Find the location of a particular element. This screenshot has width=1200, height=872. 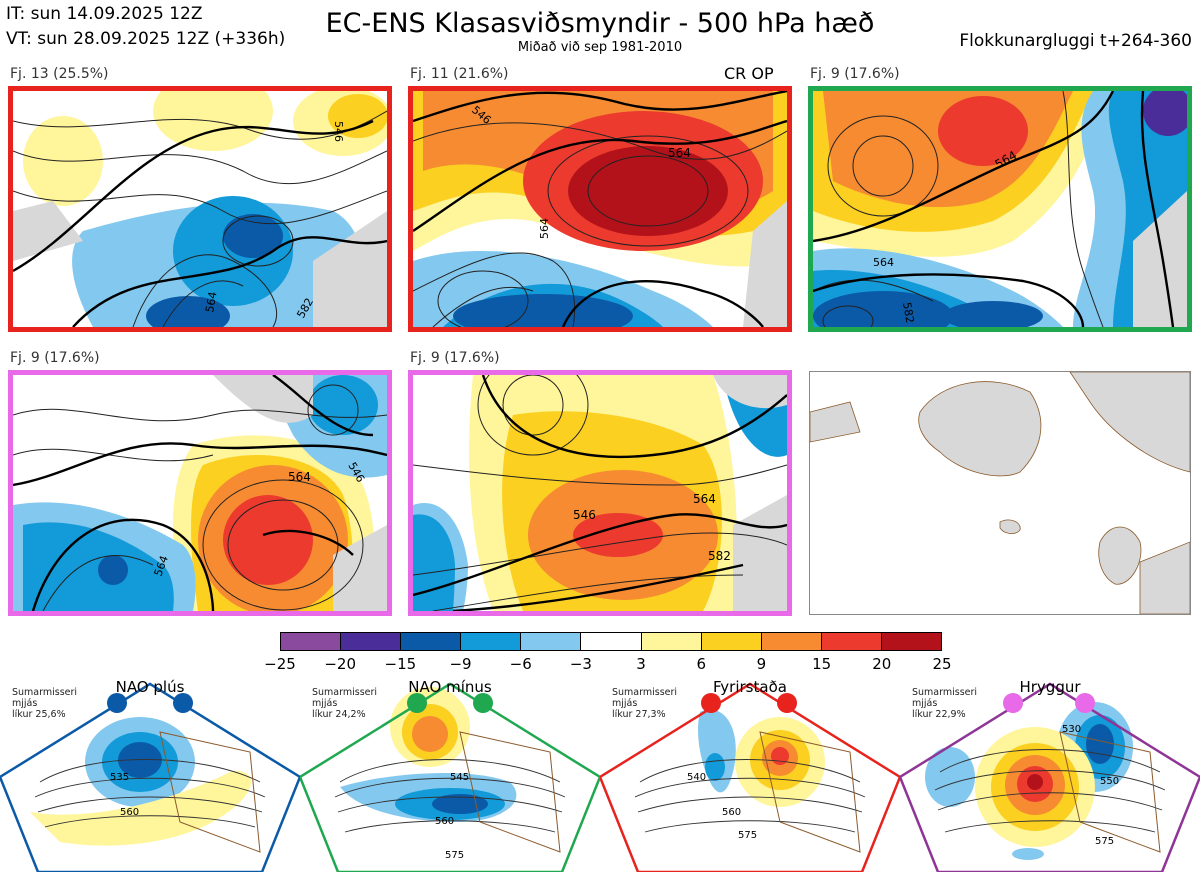

regime-name: NAO plús is located at coordinates (150, 687).